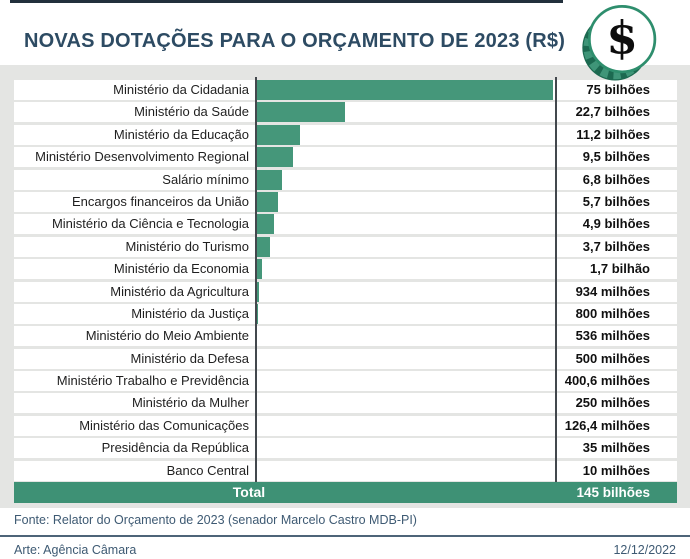  Describe the element at coordinates (286, 1) in the screenshot. I see `top-accent-line` at that location.